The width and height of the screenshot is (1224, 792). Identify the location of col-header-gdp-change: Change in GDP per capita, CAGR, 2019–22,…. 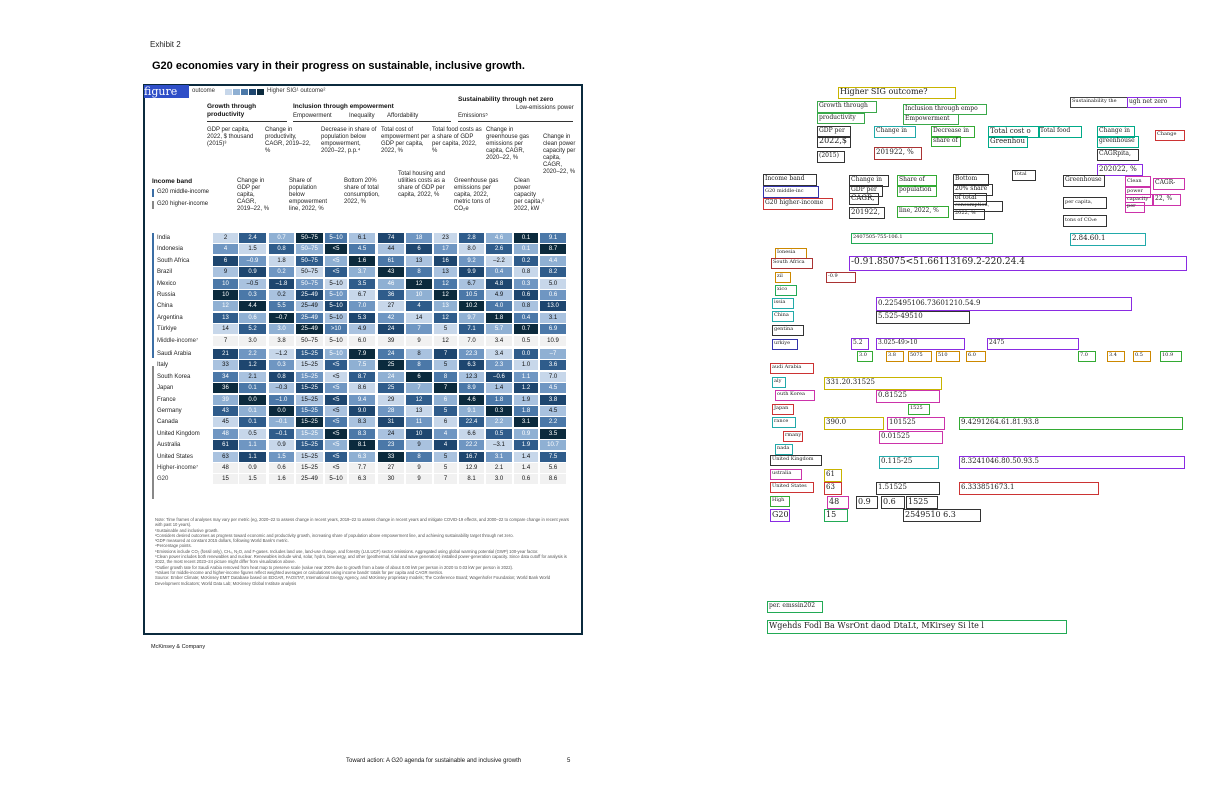
(253, 195).